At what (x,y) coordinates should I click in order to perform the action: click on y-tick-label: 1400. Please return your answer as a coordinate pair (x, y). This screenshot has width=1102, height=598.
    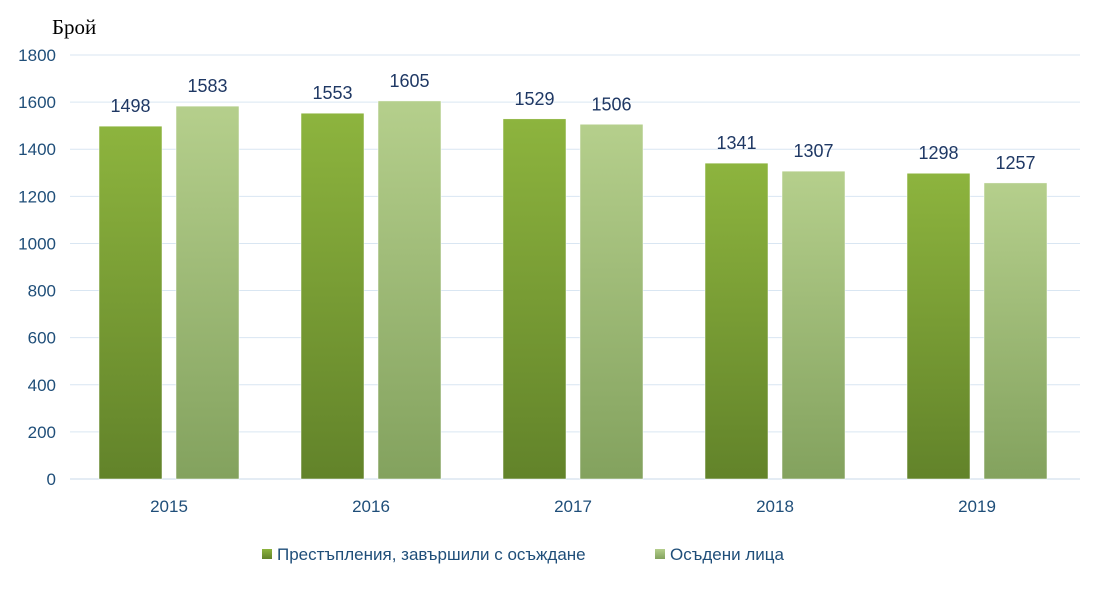
    Looking at the image, I should click on (37, 149).